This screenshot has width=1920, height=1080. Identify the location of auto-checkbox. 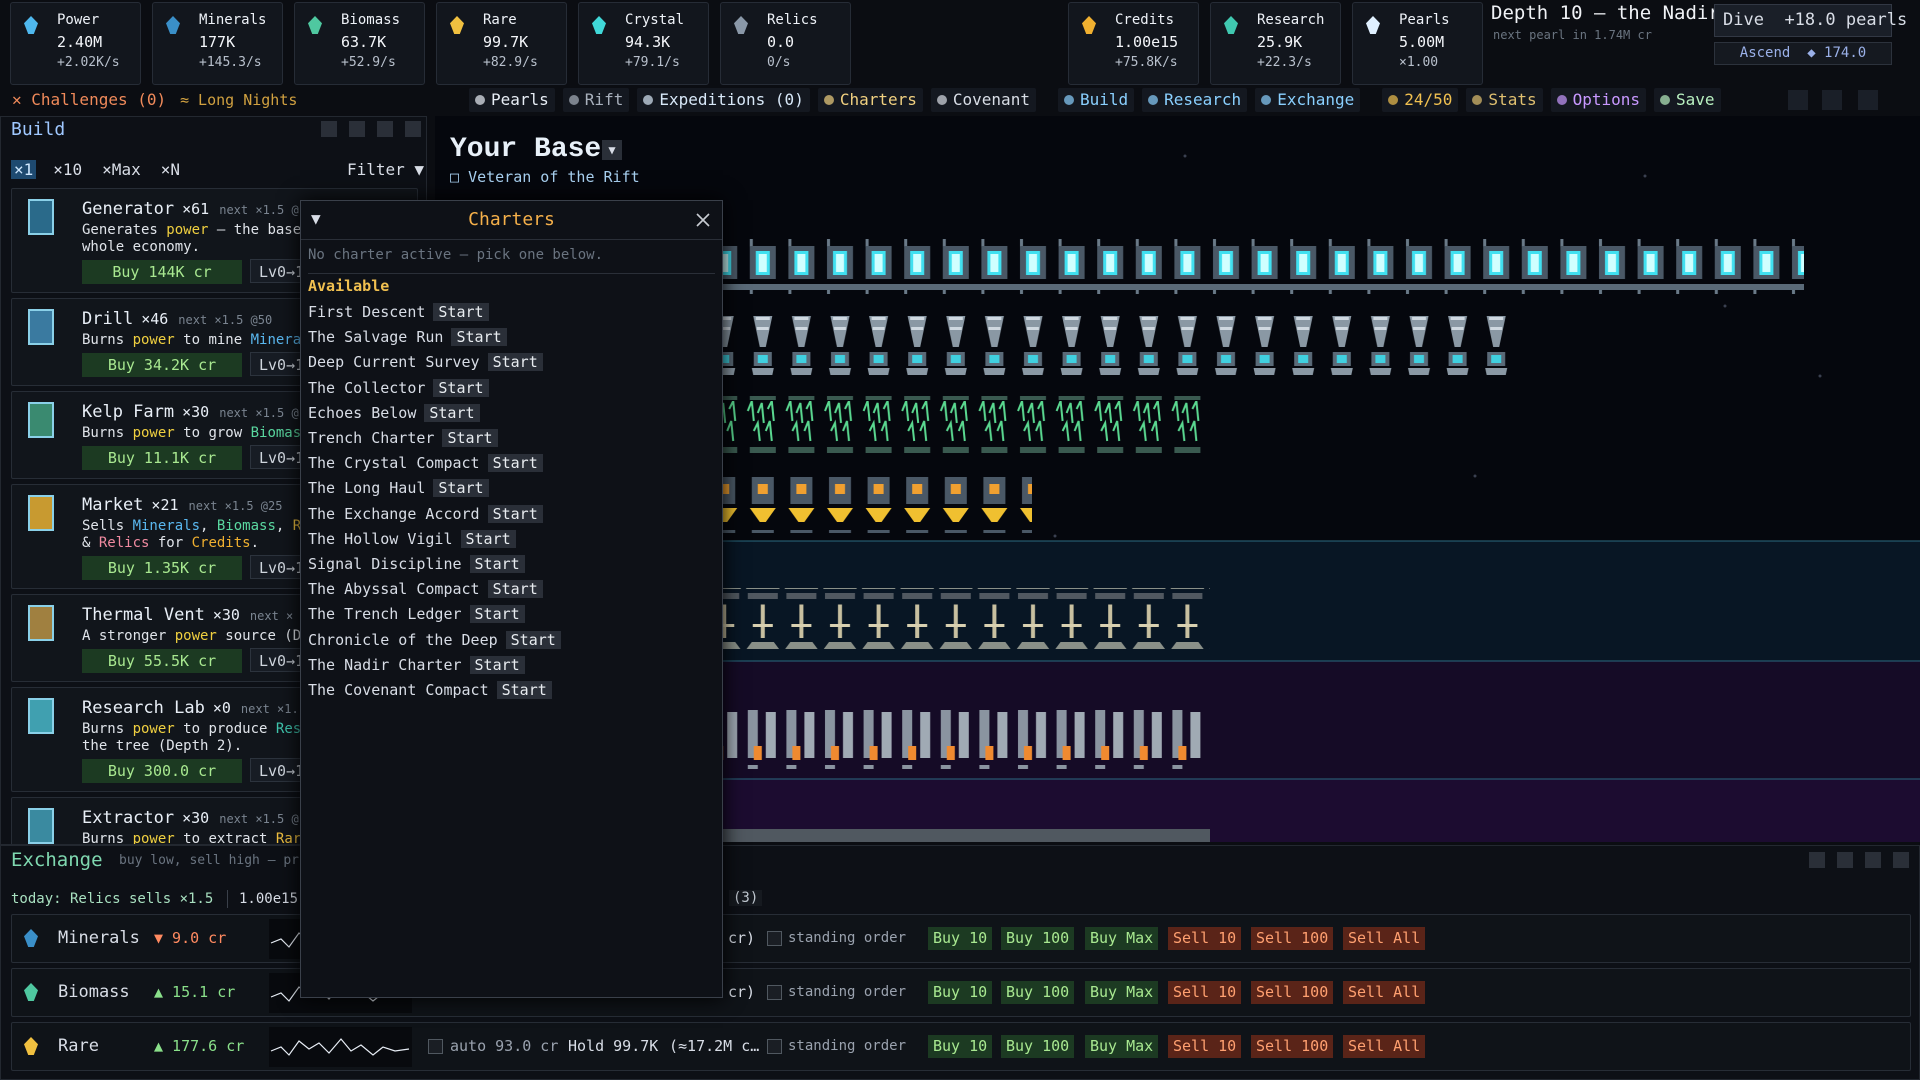
(435, 1046).